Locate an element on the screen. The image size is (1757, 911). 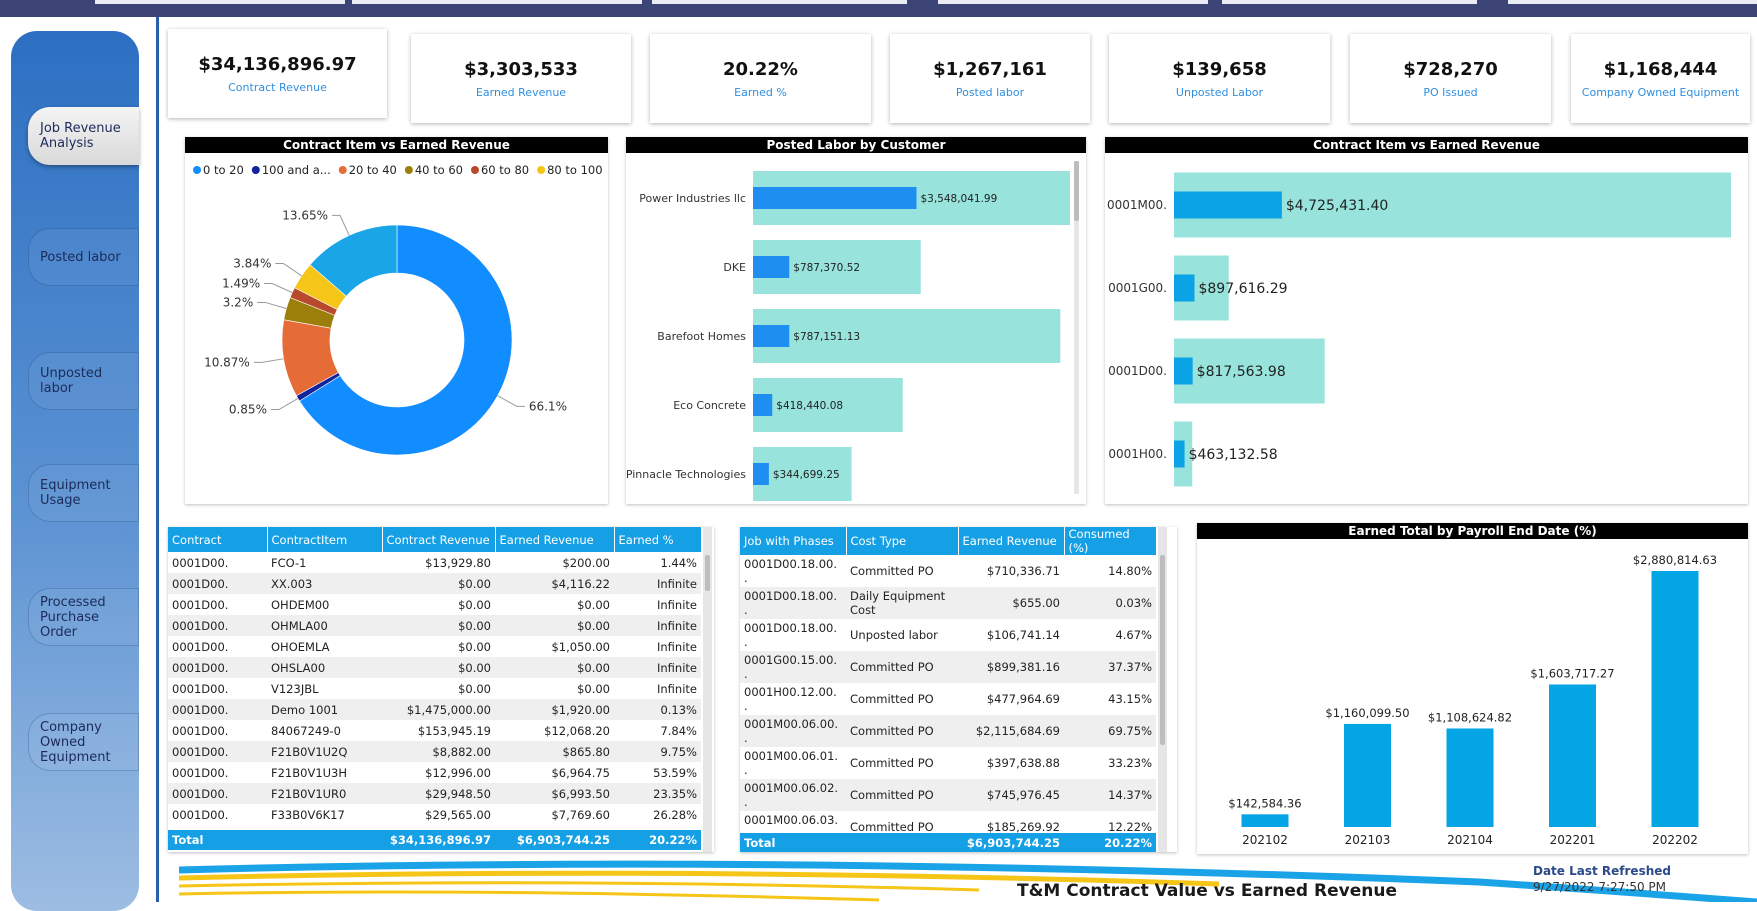
refresh-label: Date Last Refreshed is located at coordinates (1602, 871).